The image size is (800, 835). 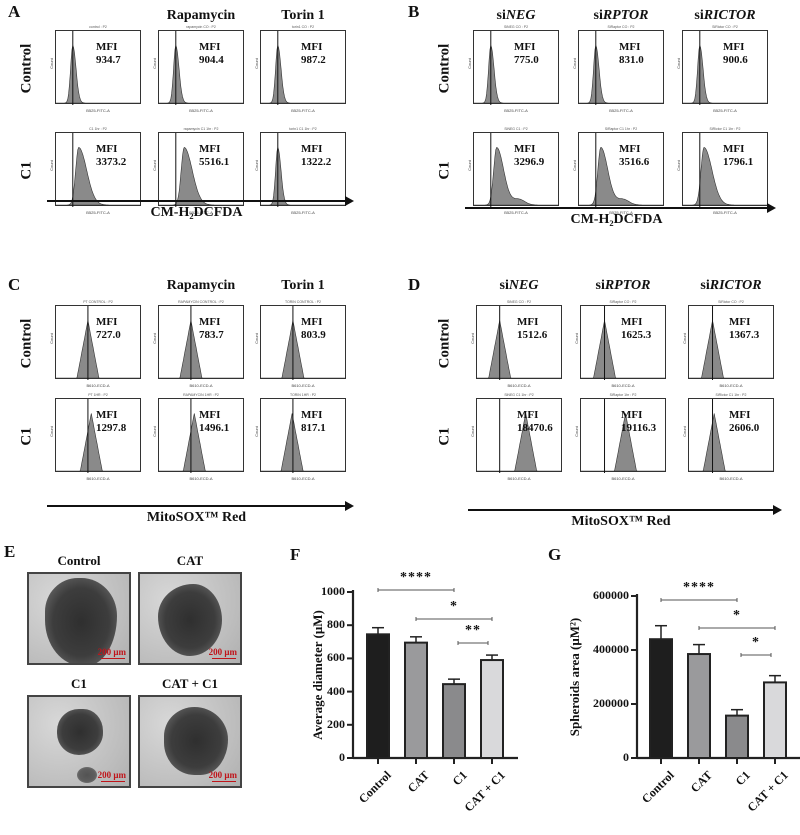 What do you see at coordinates (729, 15) in the screenshot?
I see `column-title-gene: RICTOR` at bounding box center [729, 15].